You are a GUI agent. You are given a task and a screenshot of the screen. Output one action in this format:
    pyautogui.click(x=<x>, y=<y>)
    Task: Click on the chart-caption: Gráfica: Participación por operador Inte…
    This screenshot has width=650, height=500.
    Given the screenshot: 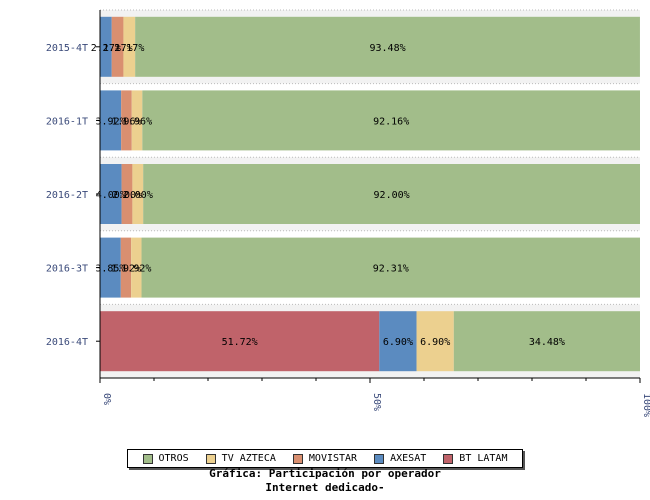 What is the action you would take?
    pyautogui.click(x=325, y=481)
    